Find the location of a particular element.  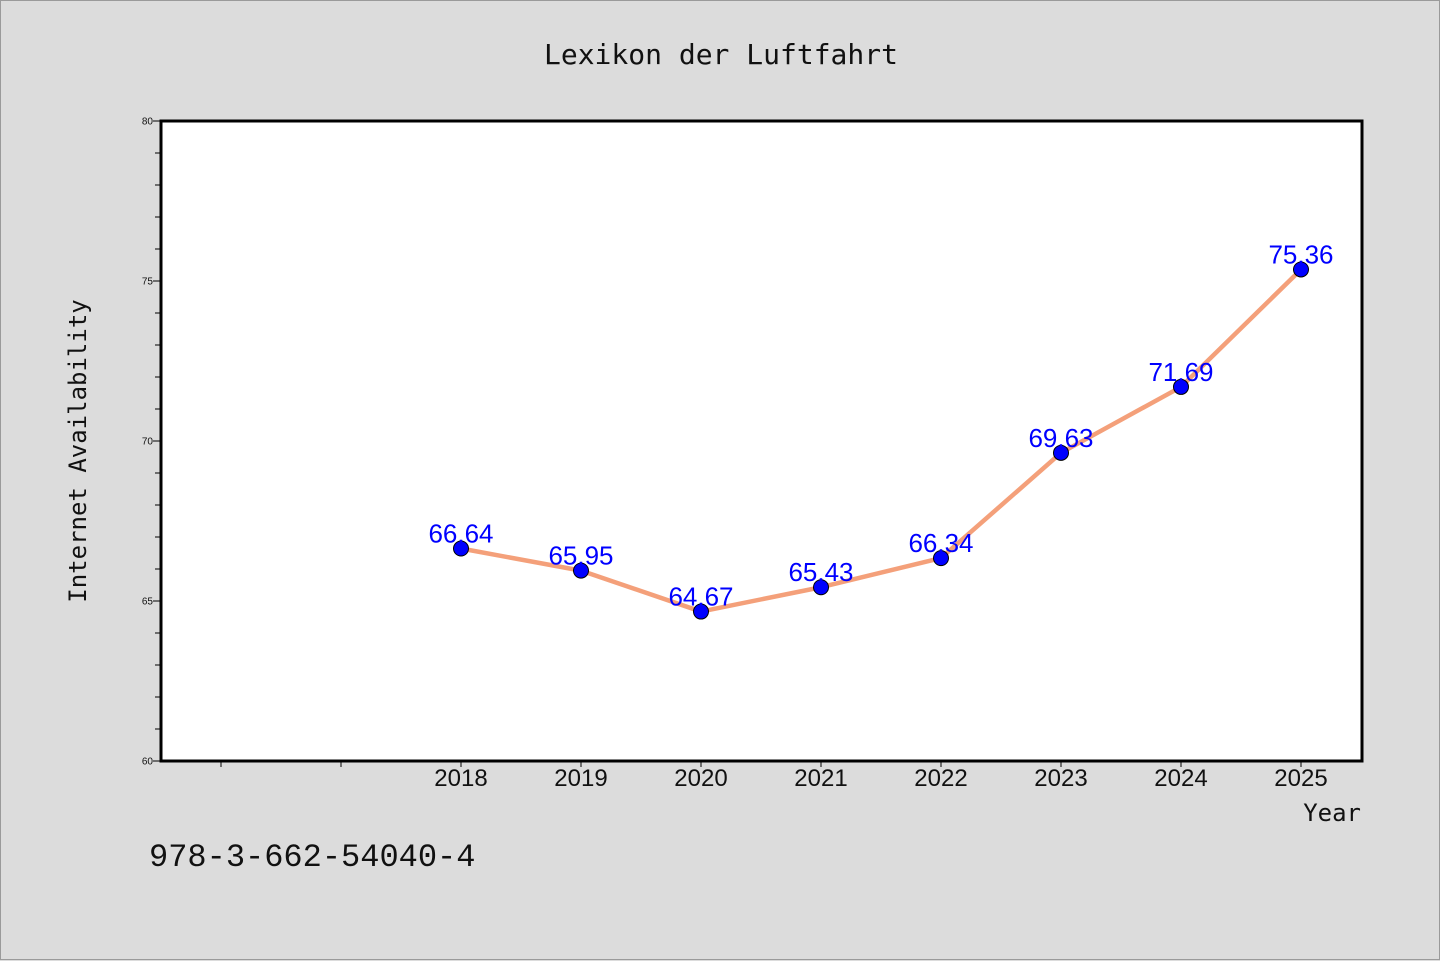

y-tick-label: 60 is located at coordinates (148, 762).